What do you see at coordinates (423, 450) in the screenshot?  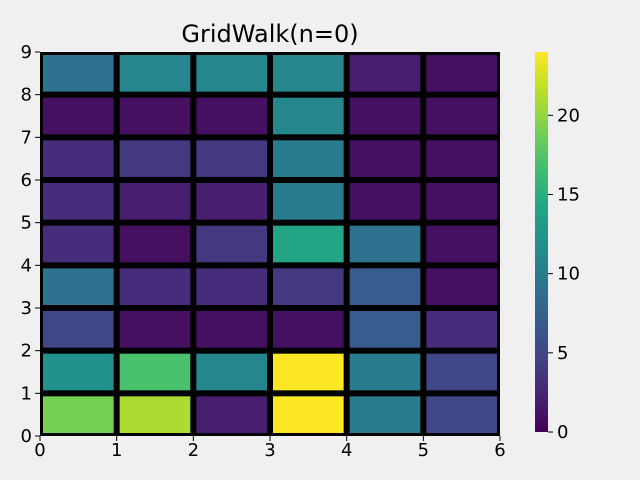 I see `x-tick-label: 5` at bounding box center [423, 450].